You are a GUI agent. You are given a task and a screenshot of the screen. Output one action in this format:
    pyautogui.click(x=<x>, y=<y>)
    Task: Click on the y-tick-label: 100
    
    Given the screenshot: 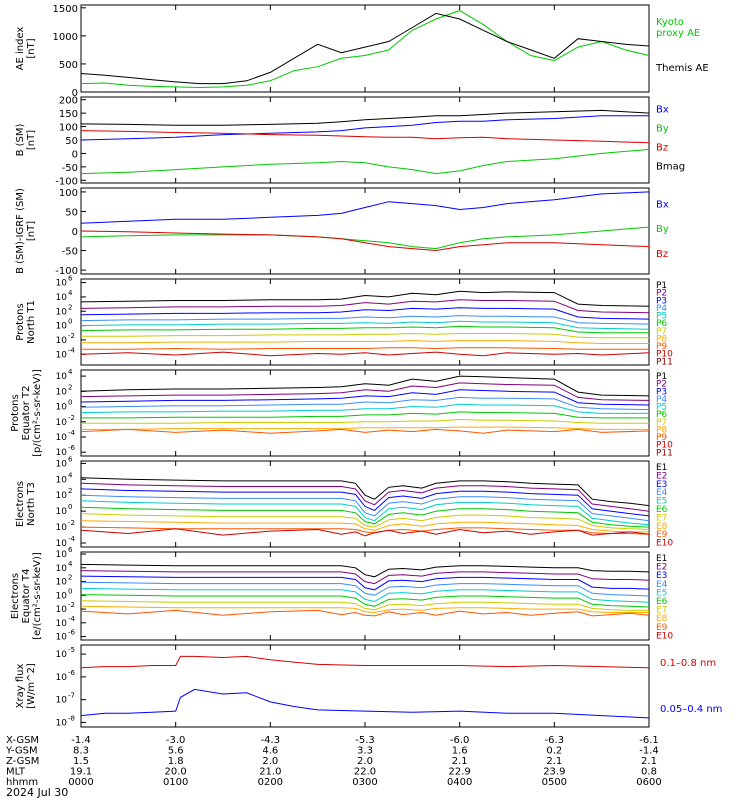 What is the action you would take?
    pyautogui.click(x=68, y=193)
    